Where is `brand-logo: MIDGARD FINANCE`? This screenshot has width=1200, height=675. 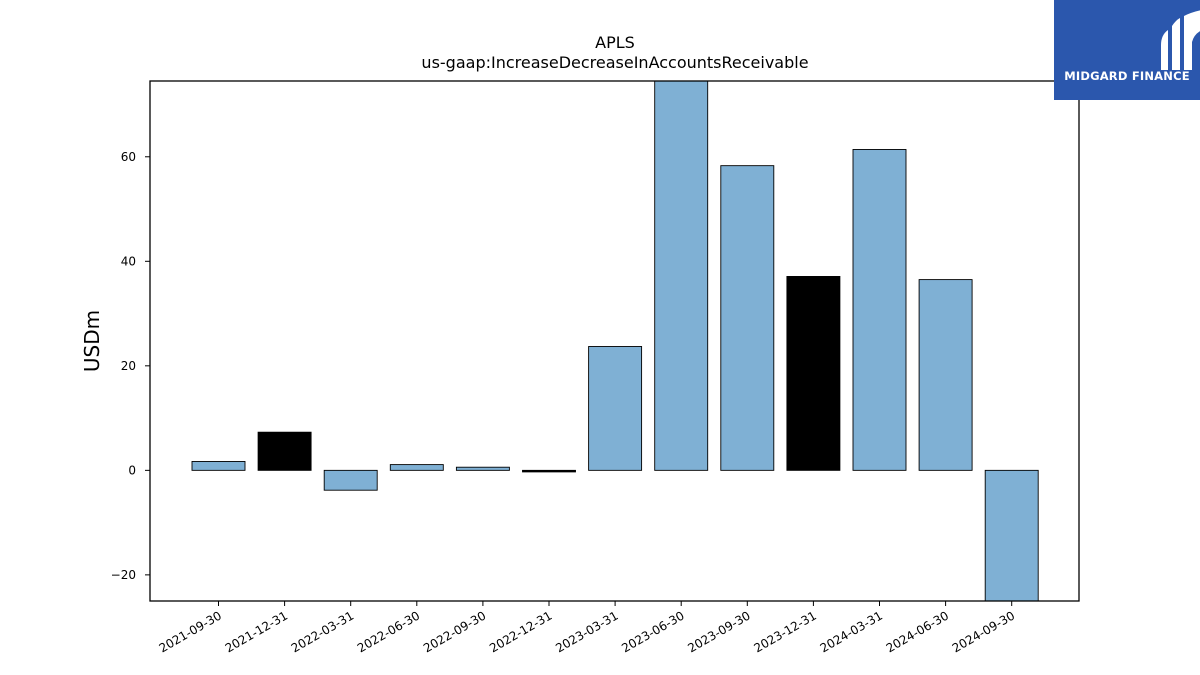 brand-logo: MIDGARD FINANCE is located at coordinates (1127, 50).